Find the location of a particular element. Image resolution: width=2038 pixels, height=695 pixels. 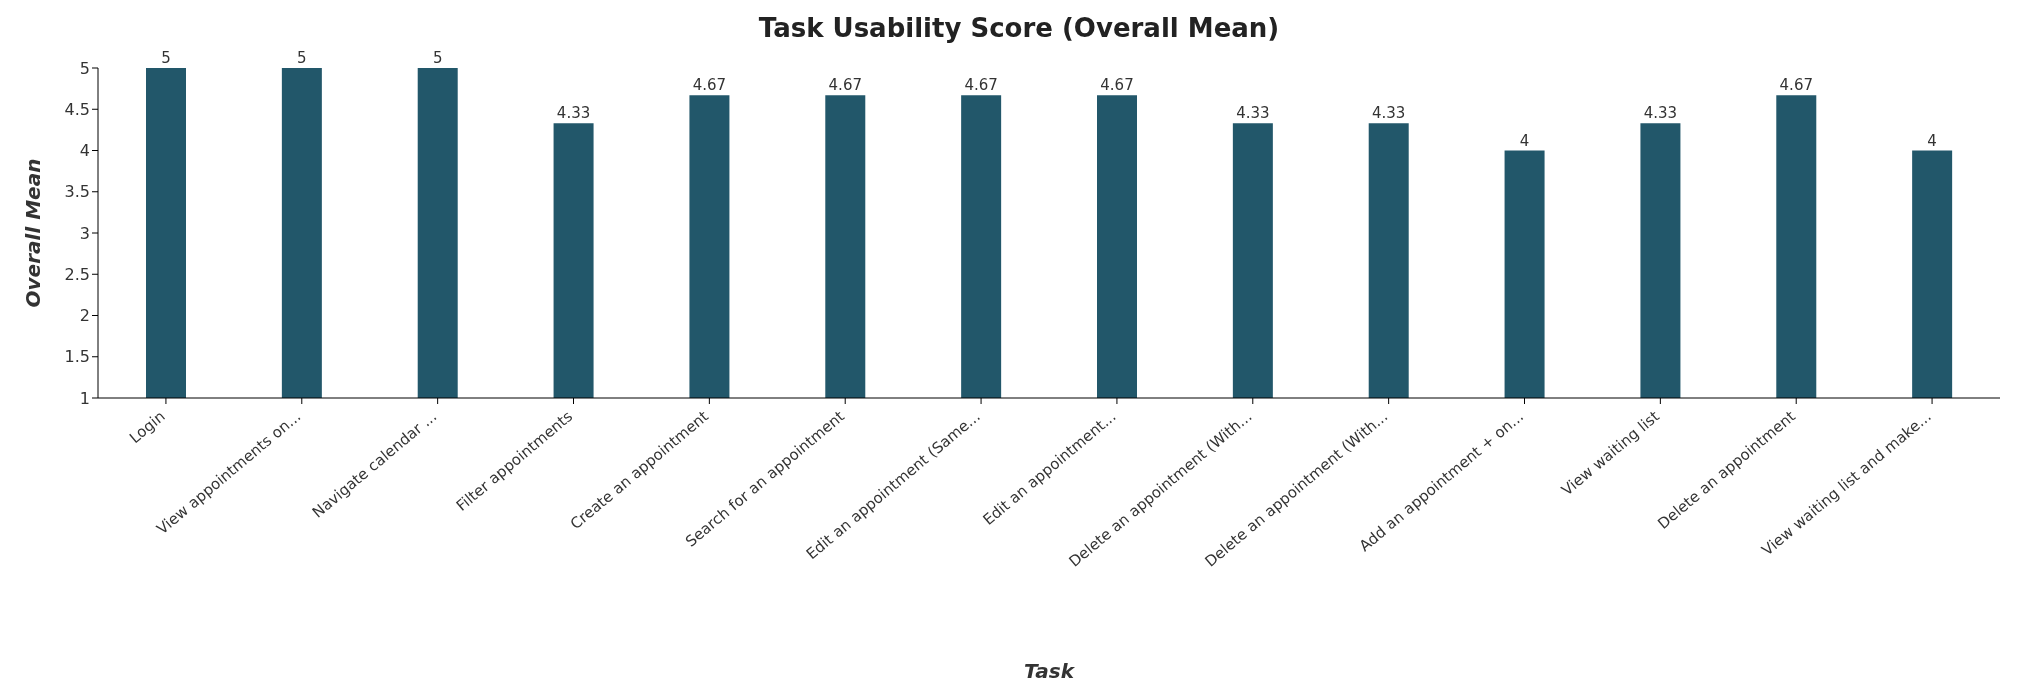

y-tick-label: 3.5 is located at coordinates (77, 192).